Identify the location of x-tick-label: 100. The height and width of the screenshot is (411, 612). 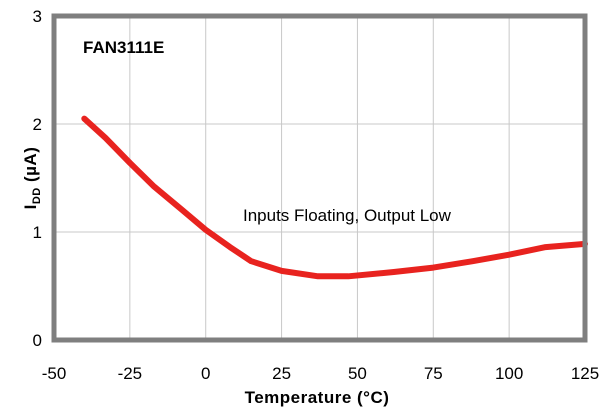
(509, 373).